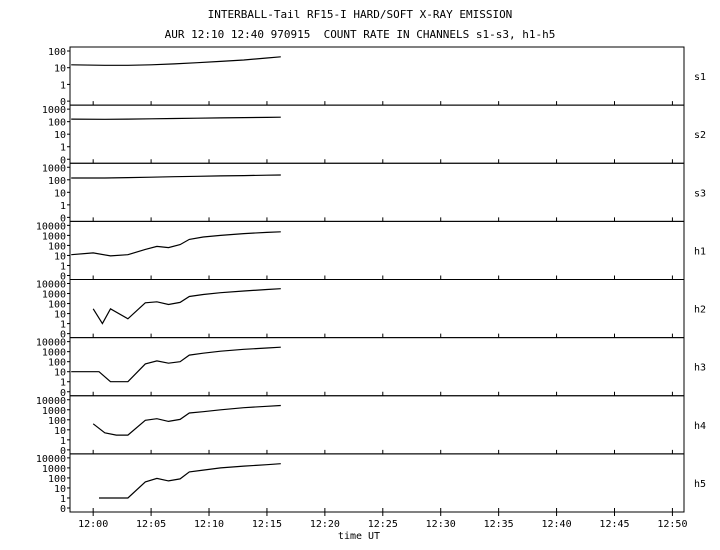 The height and width of the screenshot is (550, 720). Describe the element at coordinates (190, 481) in the screenshot. I see `series-line-h5` at that location.